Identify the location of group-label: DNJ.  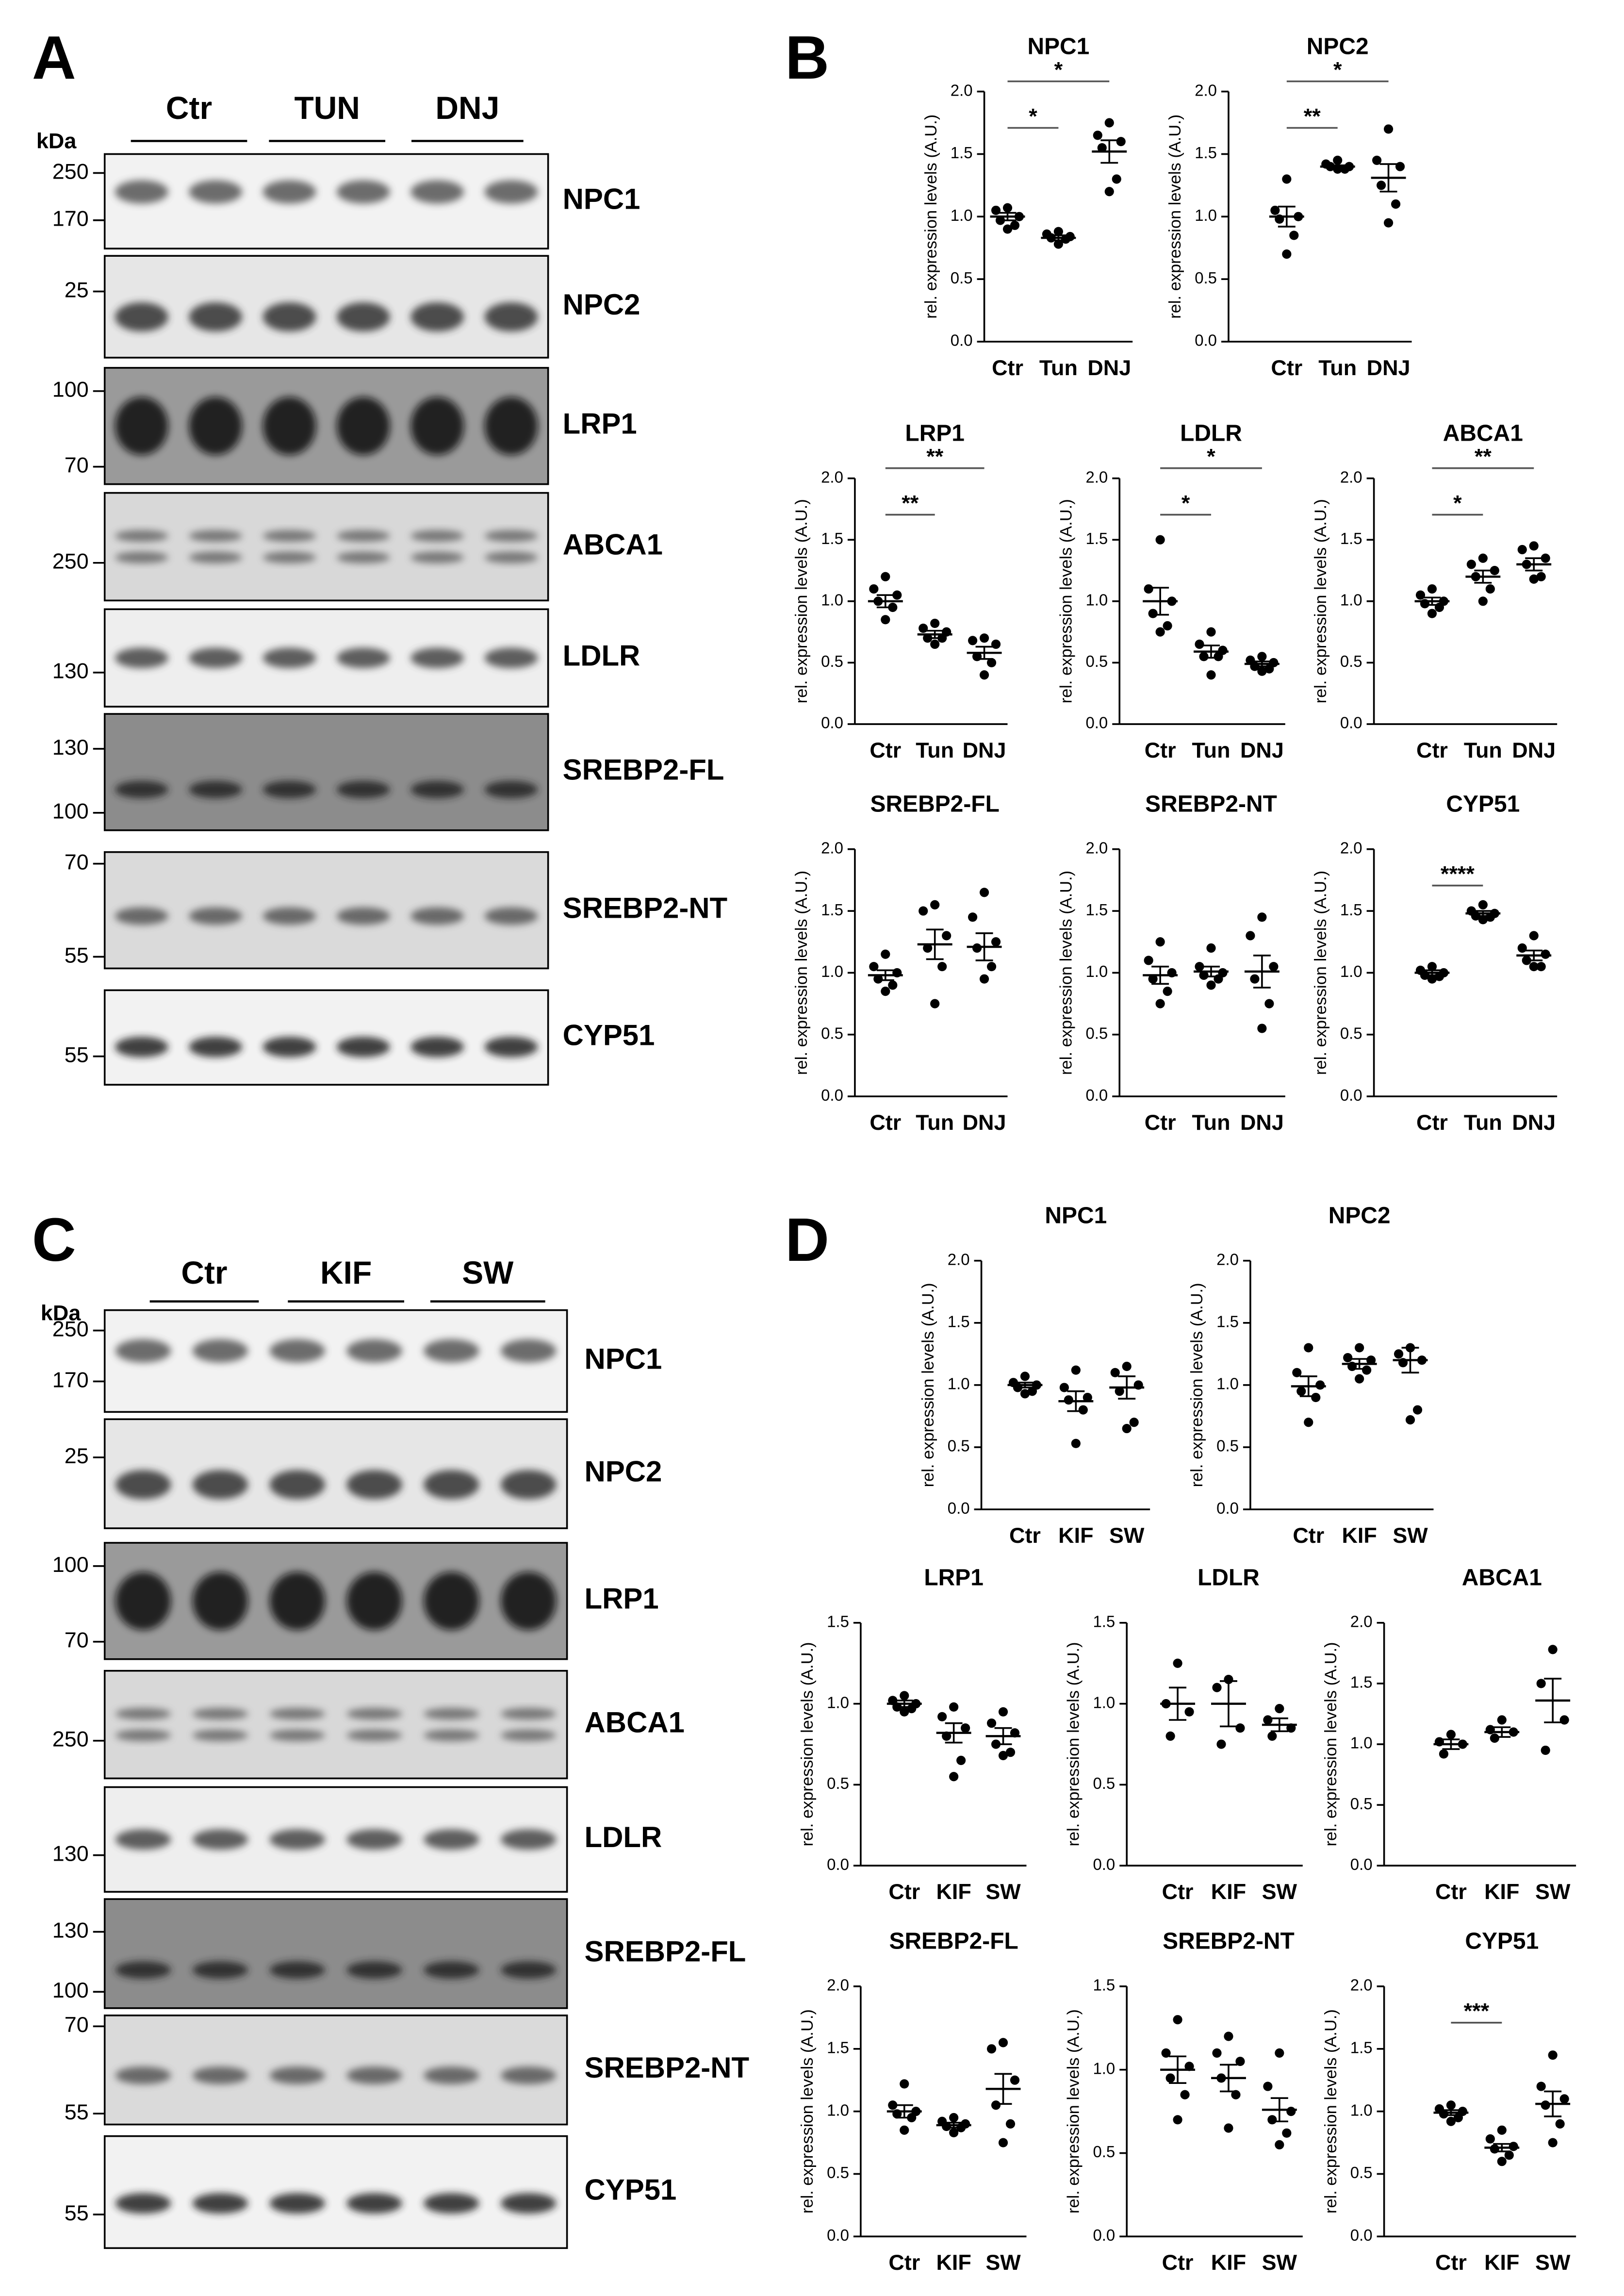
(467, 108).